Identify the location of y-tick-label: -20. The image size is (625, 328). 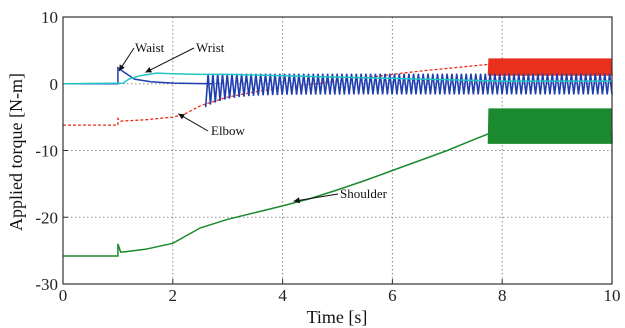
(46, 217).